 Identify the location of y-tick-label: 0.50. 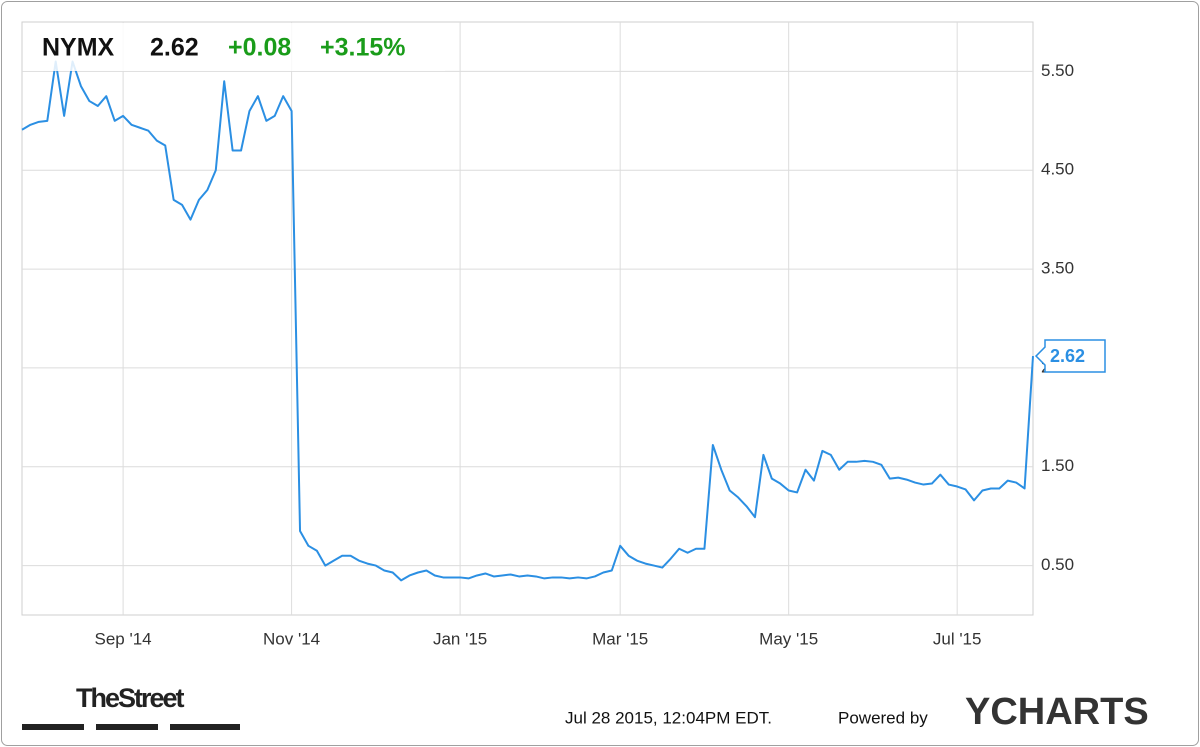
(1057, 564).